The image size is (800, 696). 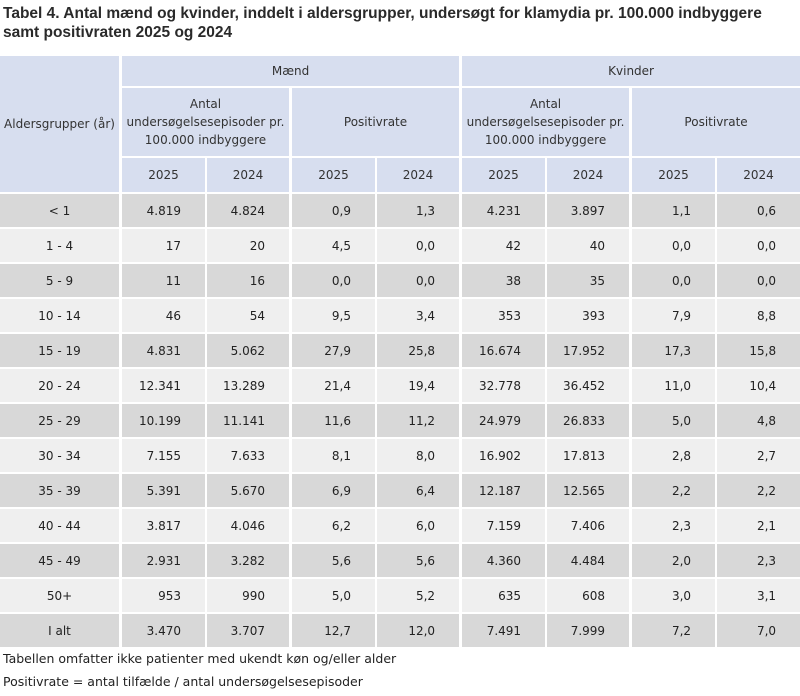 I want to click on value-cell: 5.670, so click(x=249, y=489).